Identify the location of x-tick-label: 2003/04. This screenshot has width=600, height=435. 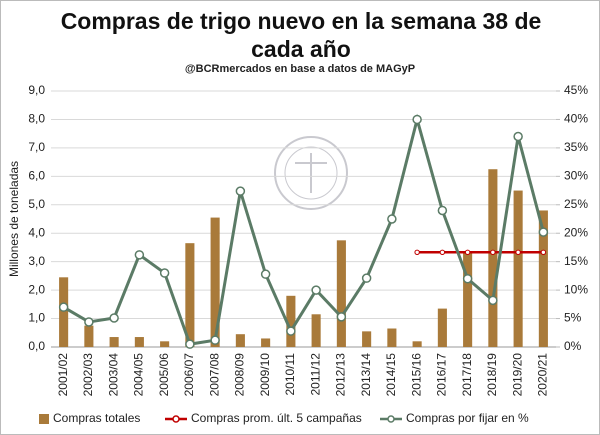
(113, 375).